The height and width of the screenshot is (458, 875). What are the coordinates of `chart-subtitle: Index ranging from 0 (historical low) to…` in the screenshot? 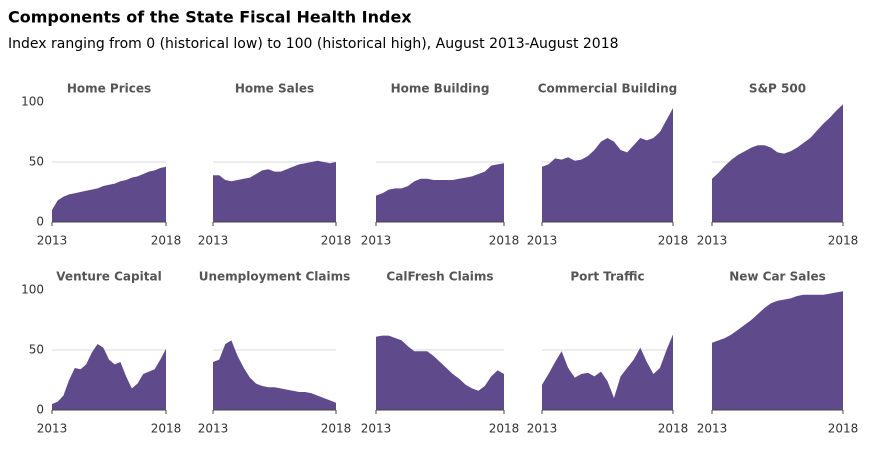 It's located at (313, 44).